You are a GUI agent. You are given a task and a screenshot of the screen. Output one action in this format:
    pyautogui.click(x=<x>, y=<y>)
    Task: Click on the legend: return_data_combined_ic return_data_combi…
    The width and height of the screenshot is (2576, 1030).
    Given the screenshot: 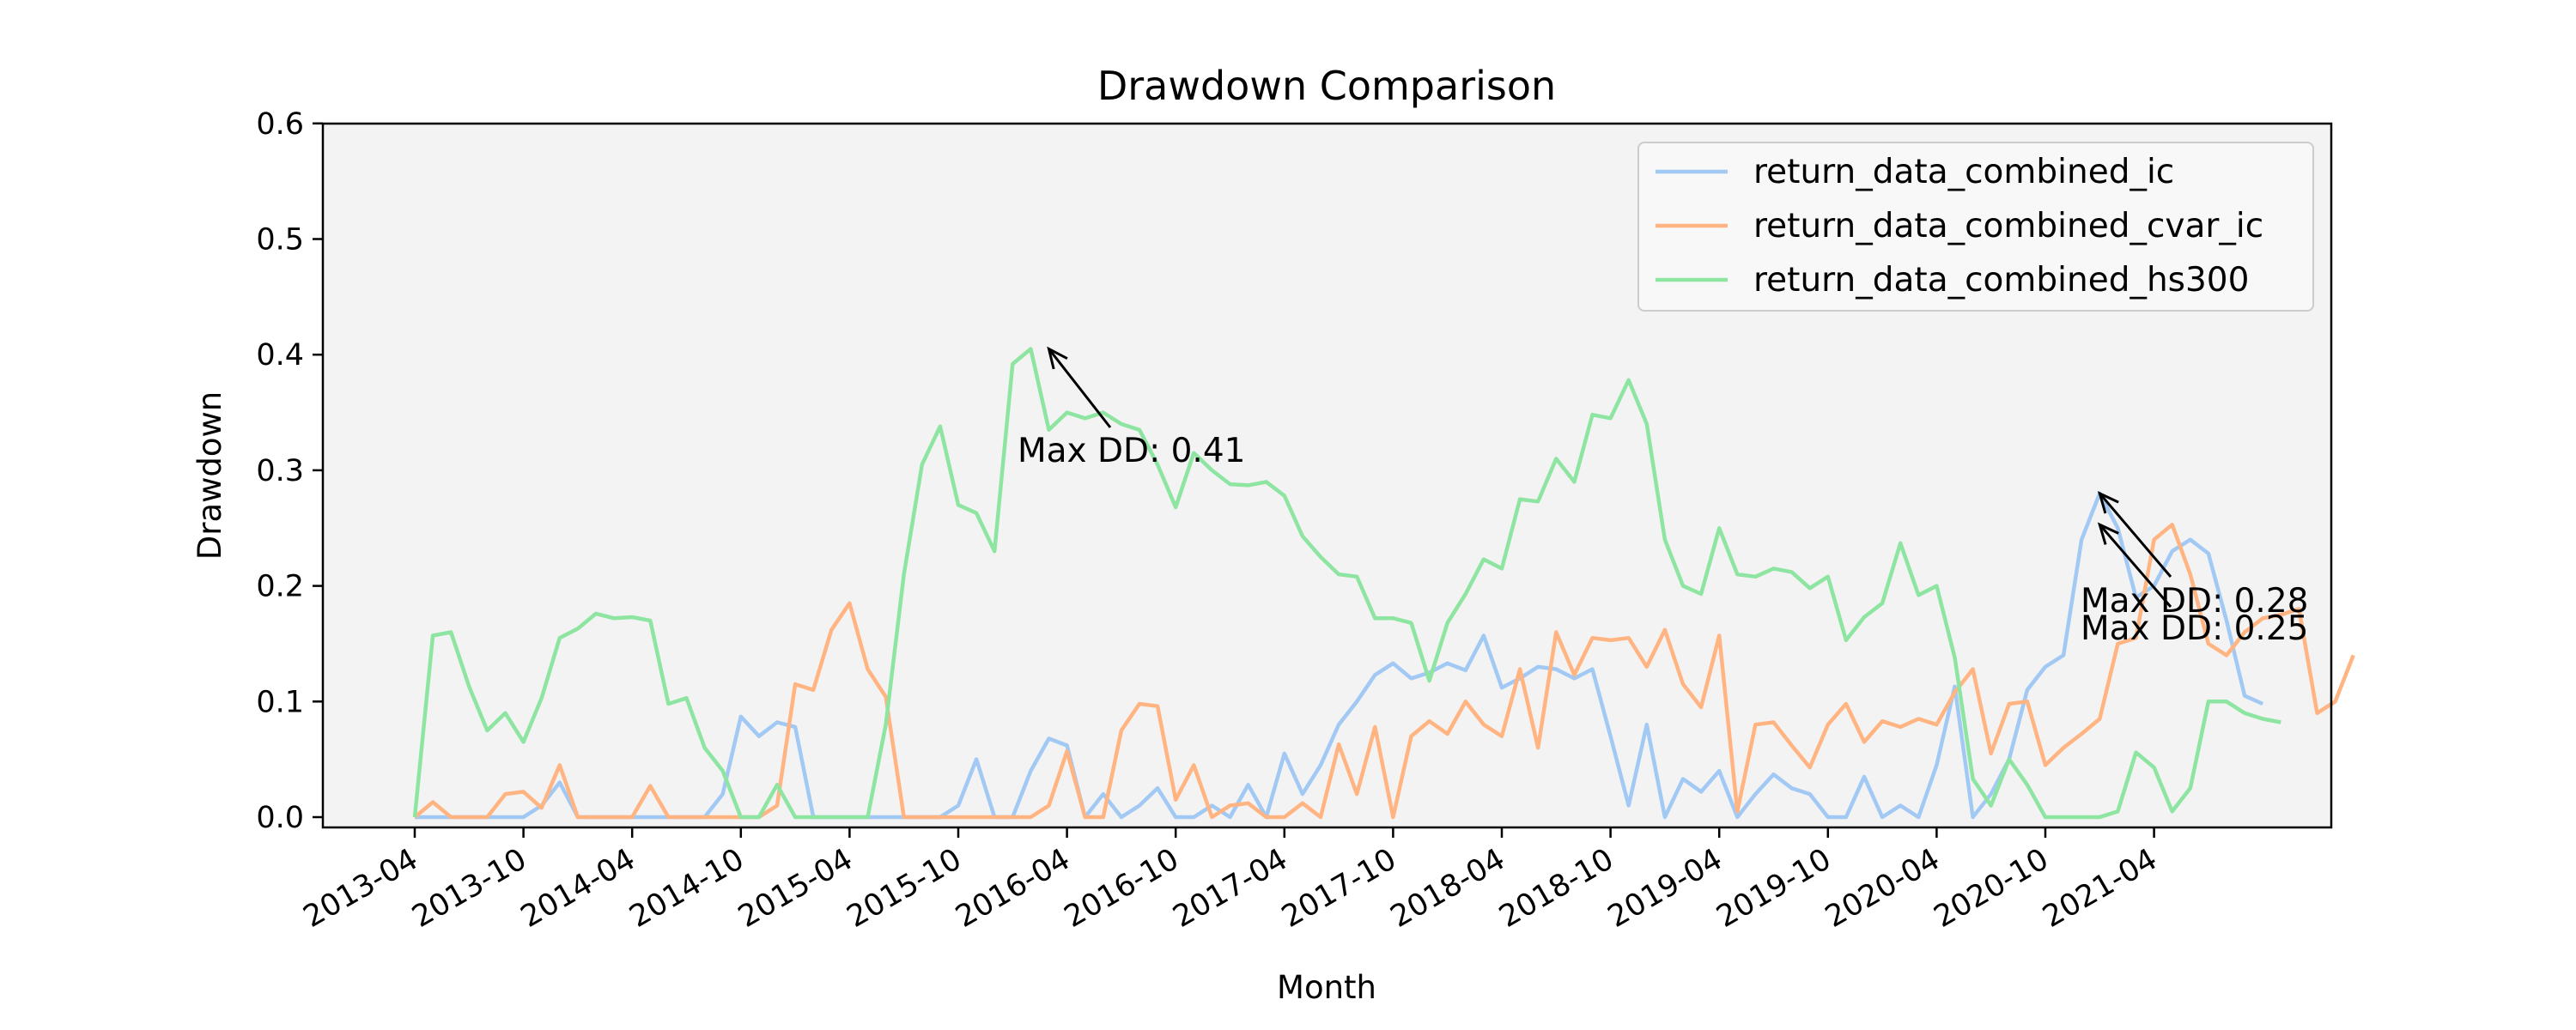 What is the action you would take?
    pyautogui.click(x=1975, y=227)
    